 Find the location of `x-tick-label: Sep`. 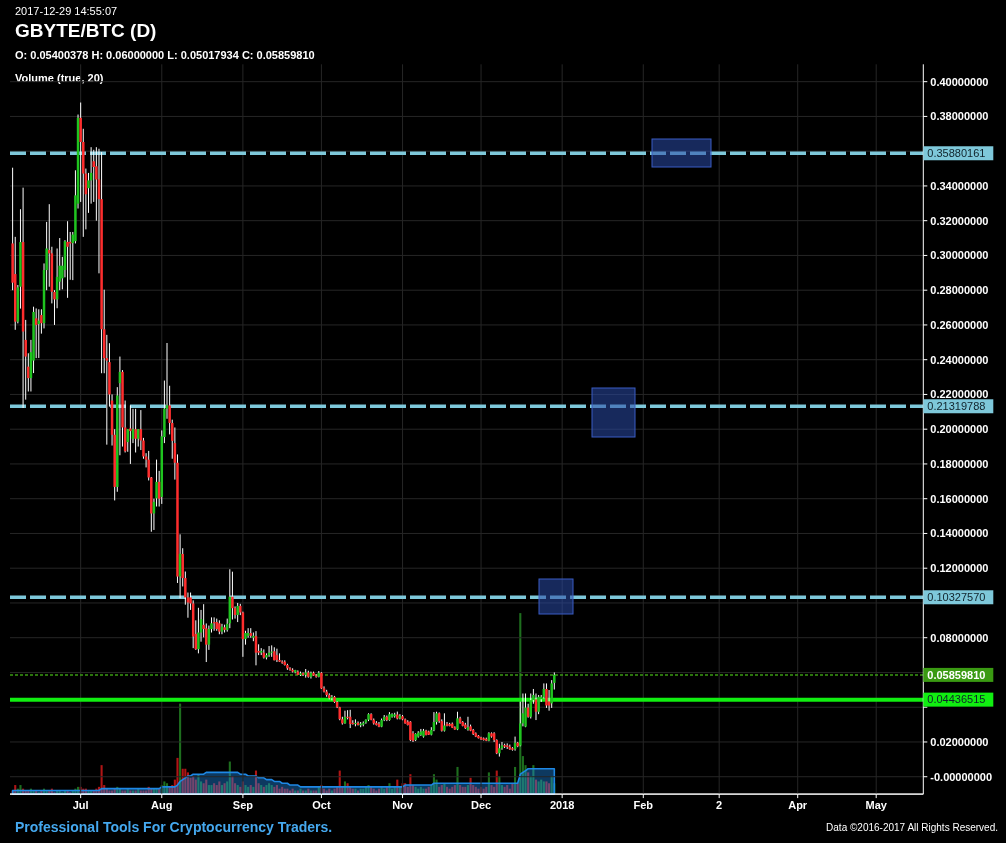

x-tick-label: Sep is located at coordinates (243, 805).